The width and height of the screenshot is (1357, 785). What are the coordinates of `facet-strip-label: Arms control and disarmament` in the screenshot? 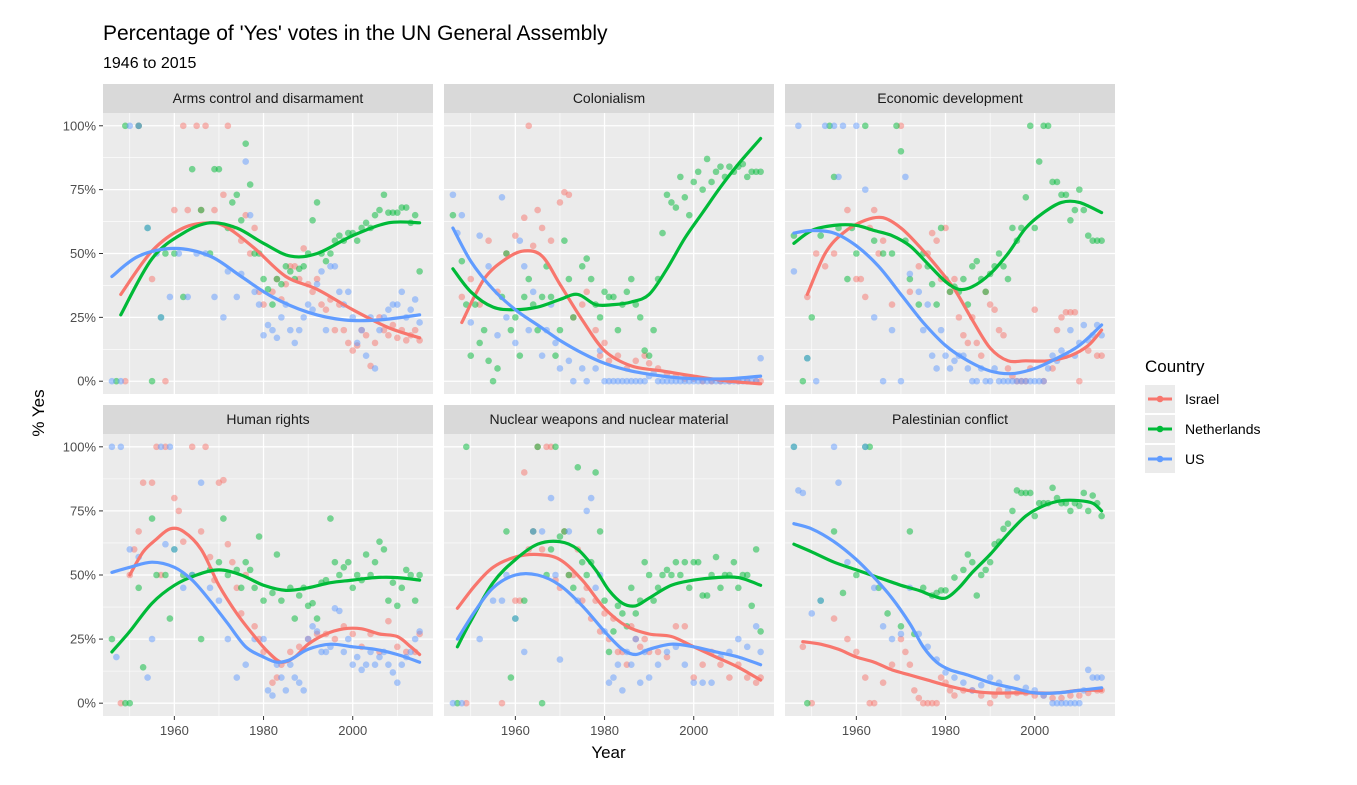 It's located at (268, 98).